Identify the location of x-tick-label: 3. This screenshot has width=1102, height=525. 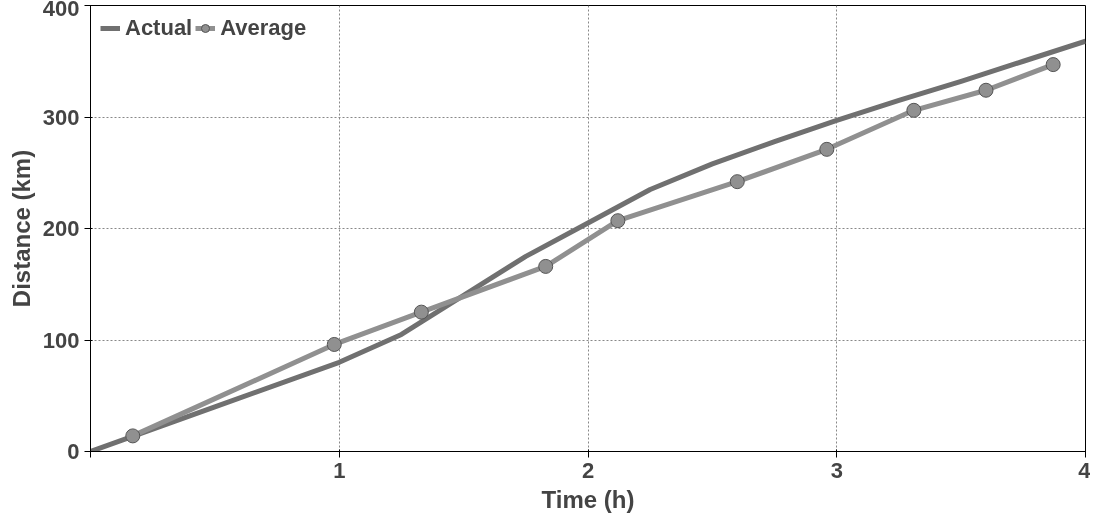
(836, 470).